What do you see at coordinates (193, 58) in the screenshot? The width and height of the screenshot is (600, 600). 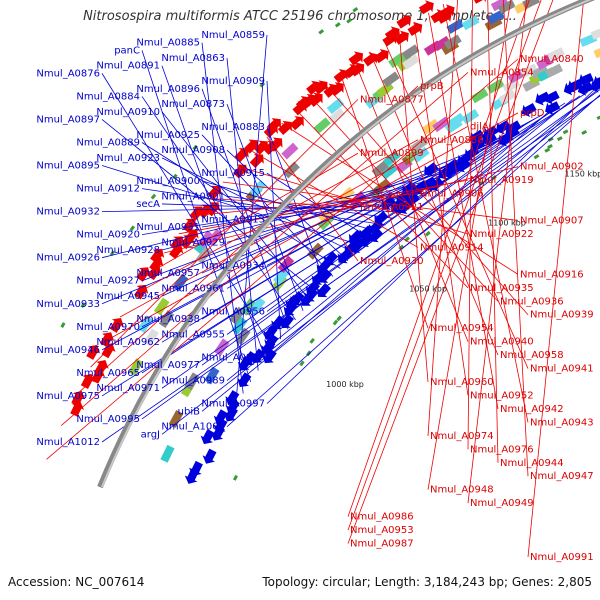 I see `left-gene-label: Nmul_A0863` at bounding box center [193, 58].